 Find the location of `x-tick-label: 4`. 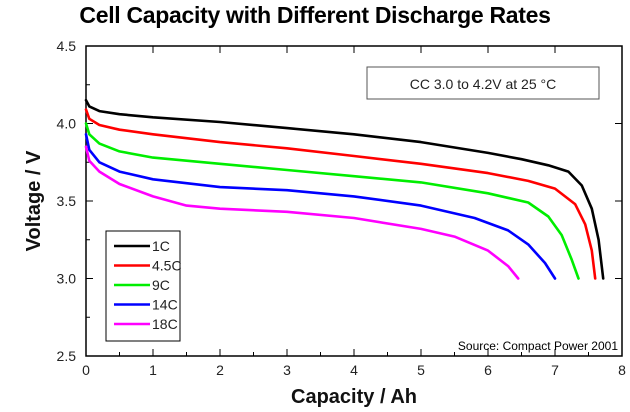

x-tick-label: 4 is located at coordinates (354, 370).